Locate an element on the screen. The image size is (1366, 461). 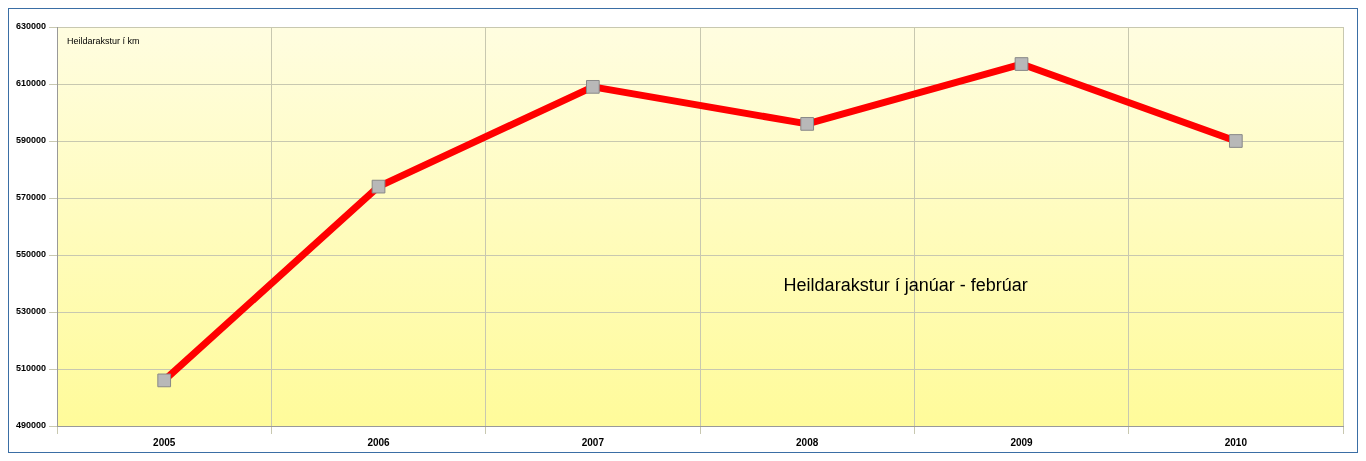
x-tick-label: 2007 is located at coordinates (593, 442).